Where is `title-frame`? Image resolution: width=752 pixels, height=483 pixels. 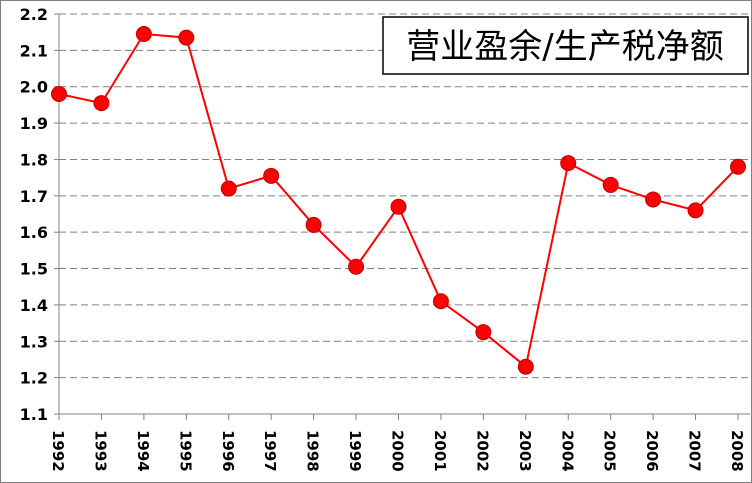
title-frame is located at coordinates (565, 45).